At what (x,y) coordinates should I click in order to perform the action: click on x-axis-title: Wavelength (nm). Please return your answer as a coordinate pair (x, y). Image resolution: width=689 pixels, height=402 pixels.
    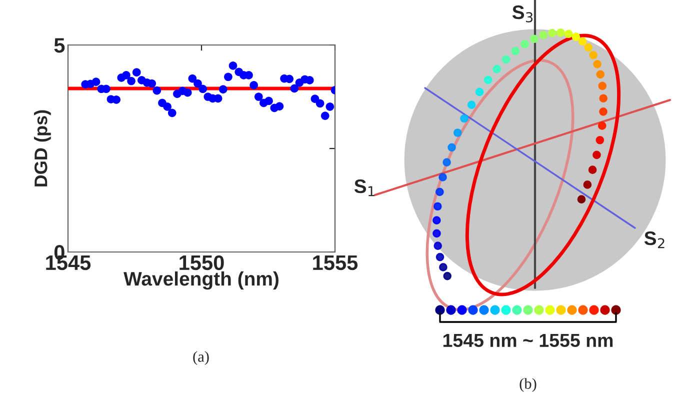
    Looking at the image, I should click on (201, 280).